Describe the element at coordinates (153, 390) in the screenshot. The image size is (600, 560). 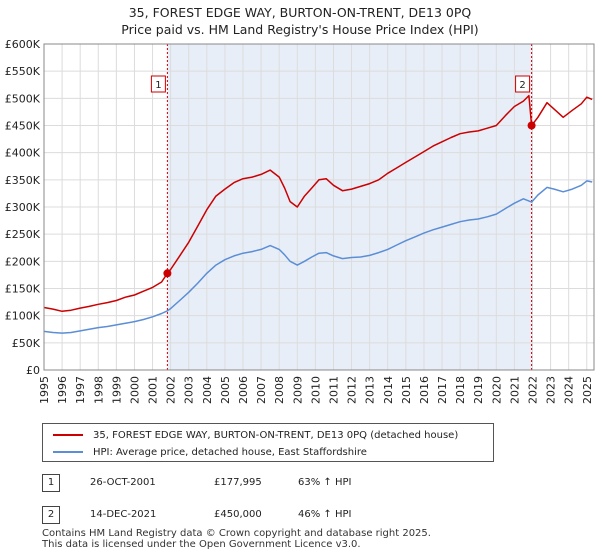
I see `x-tick-label: 2001` at that location.